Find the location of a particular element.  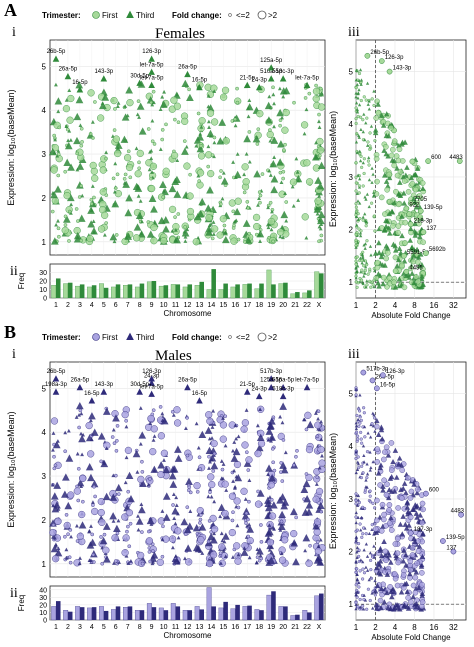

legend-small-icon is located at coordinates (230, 337).